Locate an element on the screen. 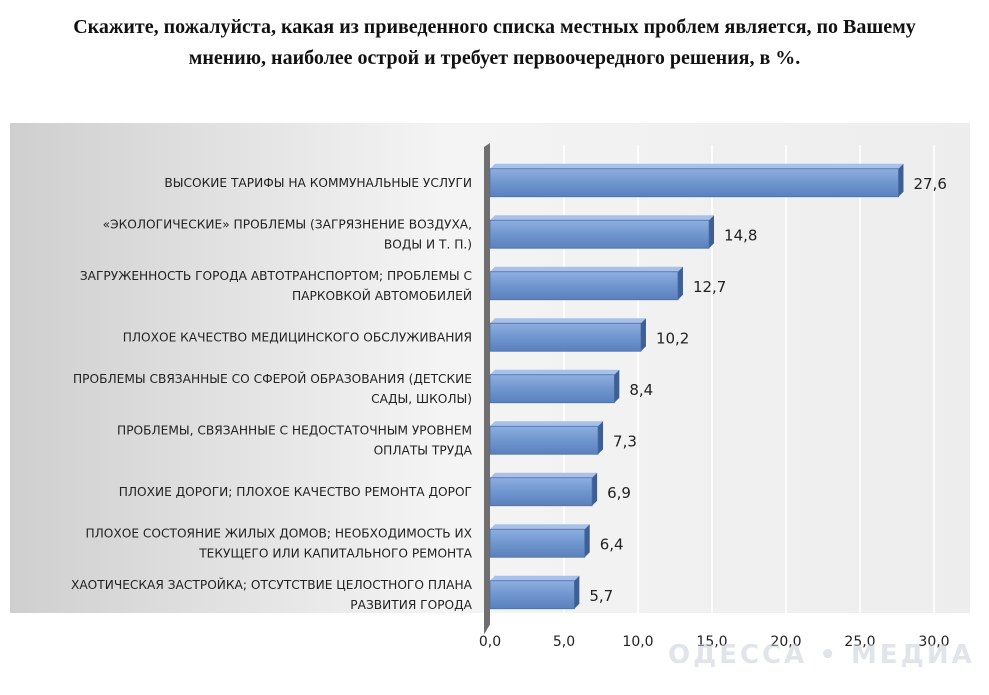 The width and height of the screenshot is (989, 695). value-label: 10,2 is located at coordinates (672, 338).